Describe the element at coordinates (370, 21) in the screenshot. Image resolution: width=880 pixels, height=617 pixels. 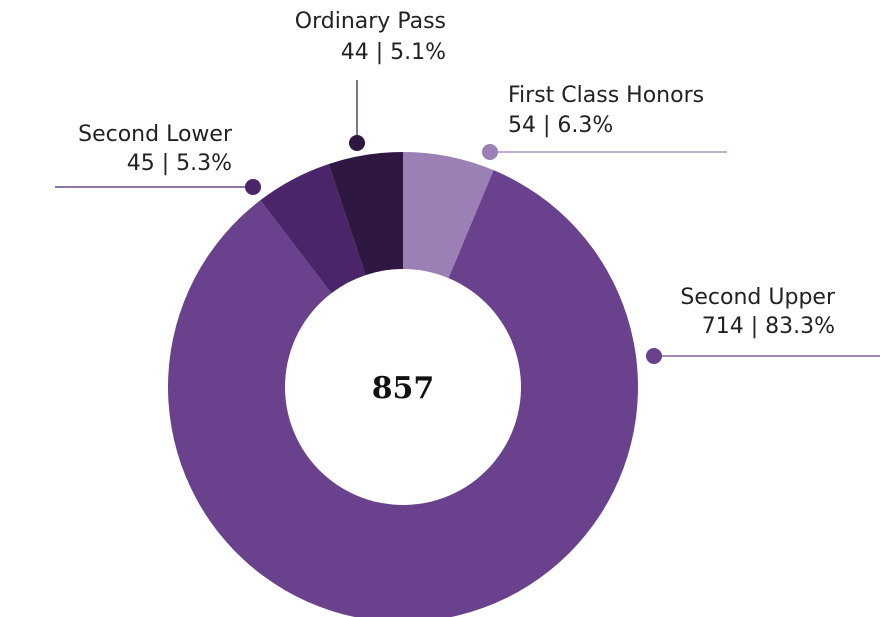
I see `label-name: Ordinary Pass` at that location.